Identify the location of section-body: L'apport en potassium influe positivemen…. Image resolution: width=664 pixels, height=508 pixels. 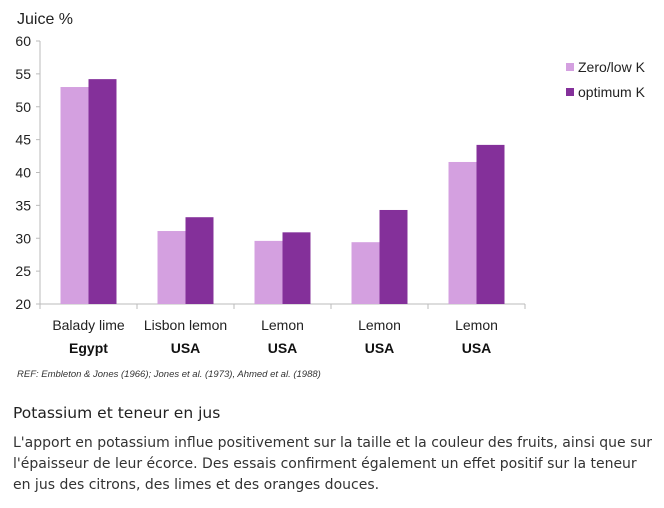
(333, 464).